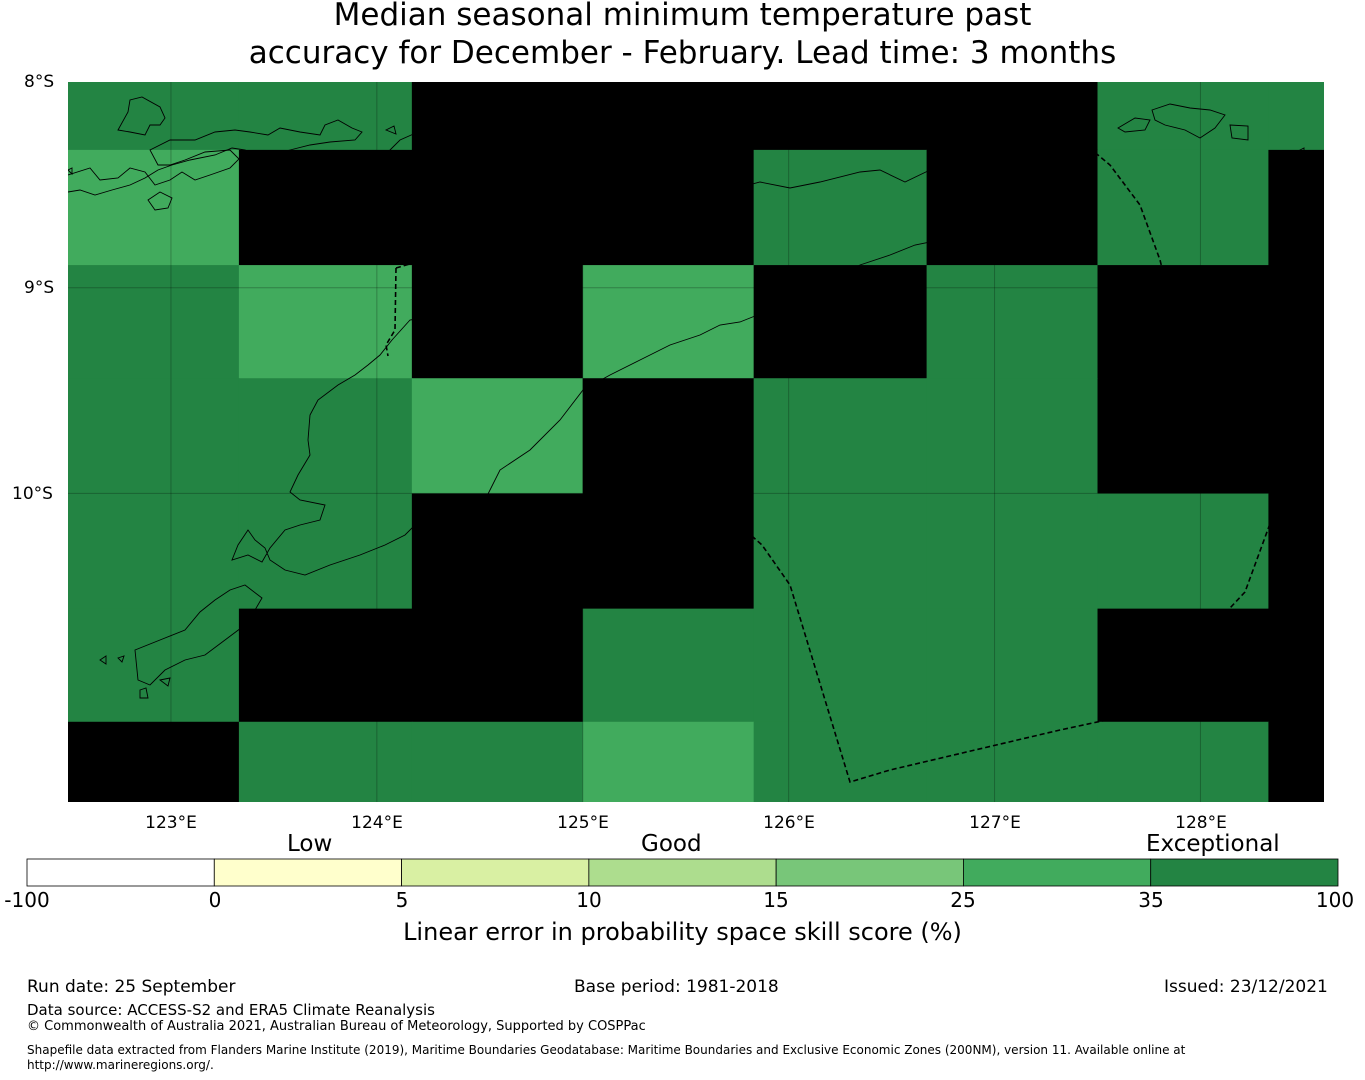 The image size is (1365, 1080). Describe the element at coordinates (39, 82) in the screenshot. I see `lat-label-8s: 8°S` at that location.